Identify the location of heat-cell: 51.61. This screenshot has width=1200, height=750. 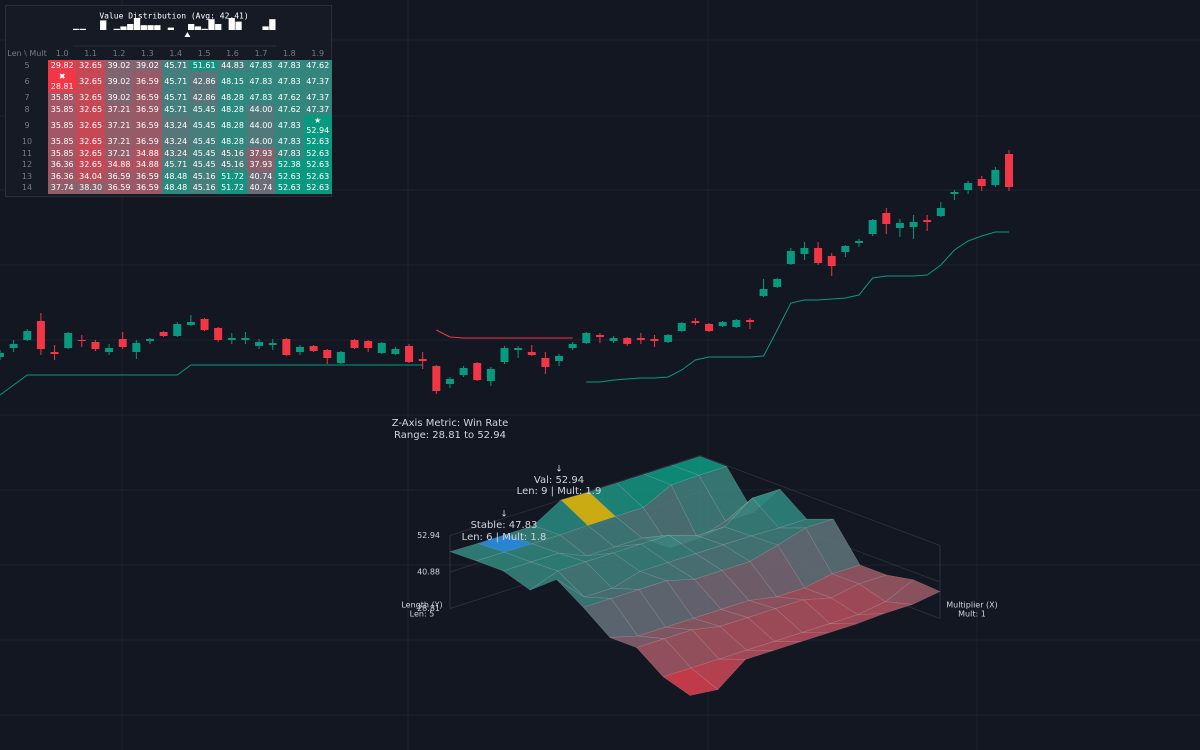
(204, 65).